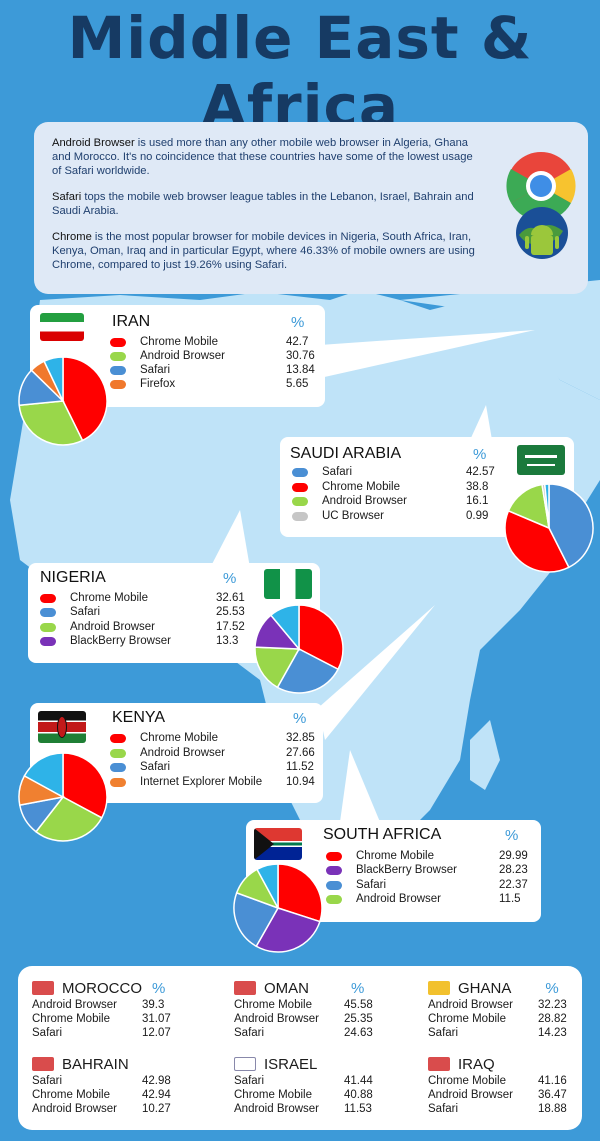  What do you see at coordinates (291, 1064) in the screenshot?
I see `country-name: ISRAEL` at bounding box center [291, 1064].